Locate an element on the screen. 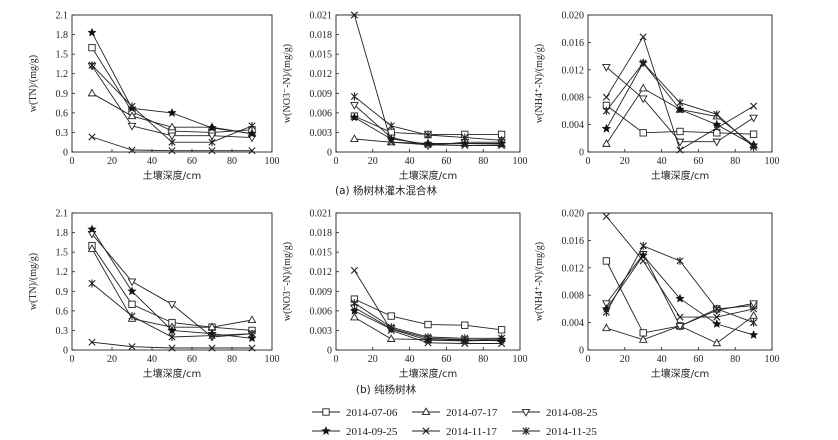 Image resolution: width=838 pixels, height=440 pixels. legend-item: 2014-07-06 is located at coordinates (355, 413).